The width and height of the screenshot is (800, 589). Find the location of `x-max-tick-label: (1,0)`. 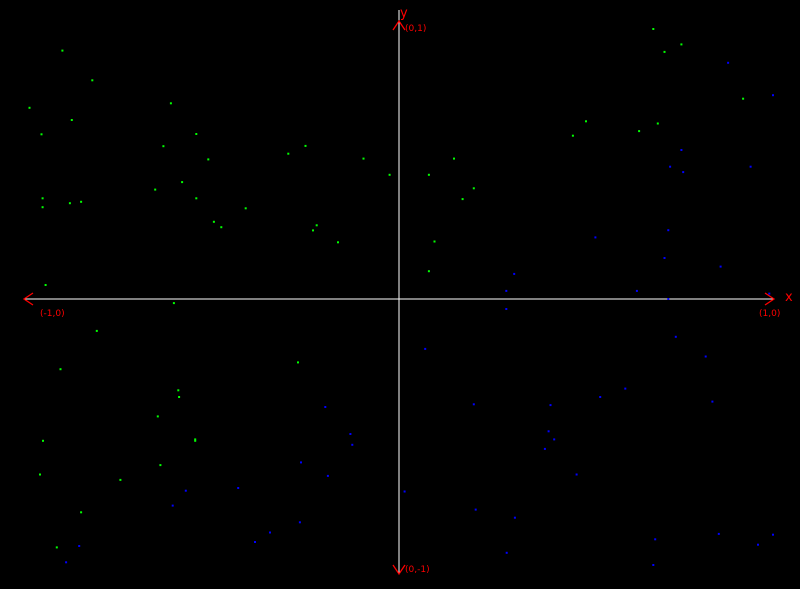

x-max-tick-label: (1,0) is located at coordinates (769, 314).